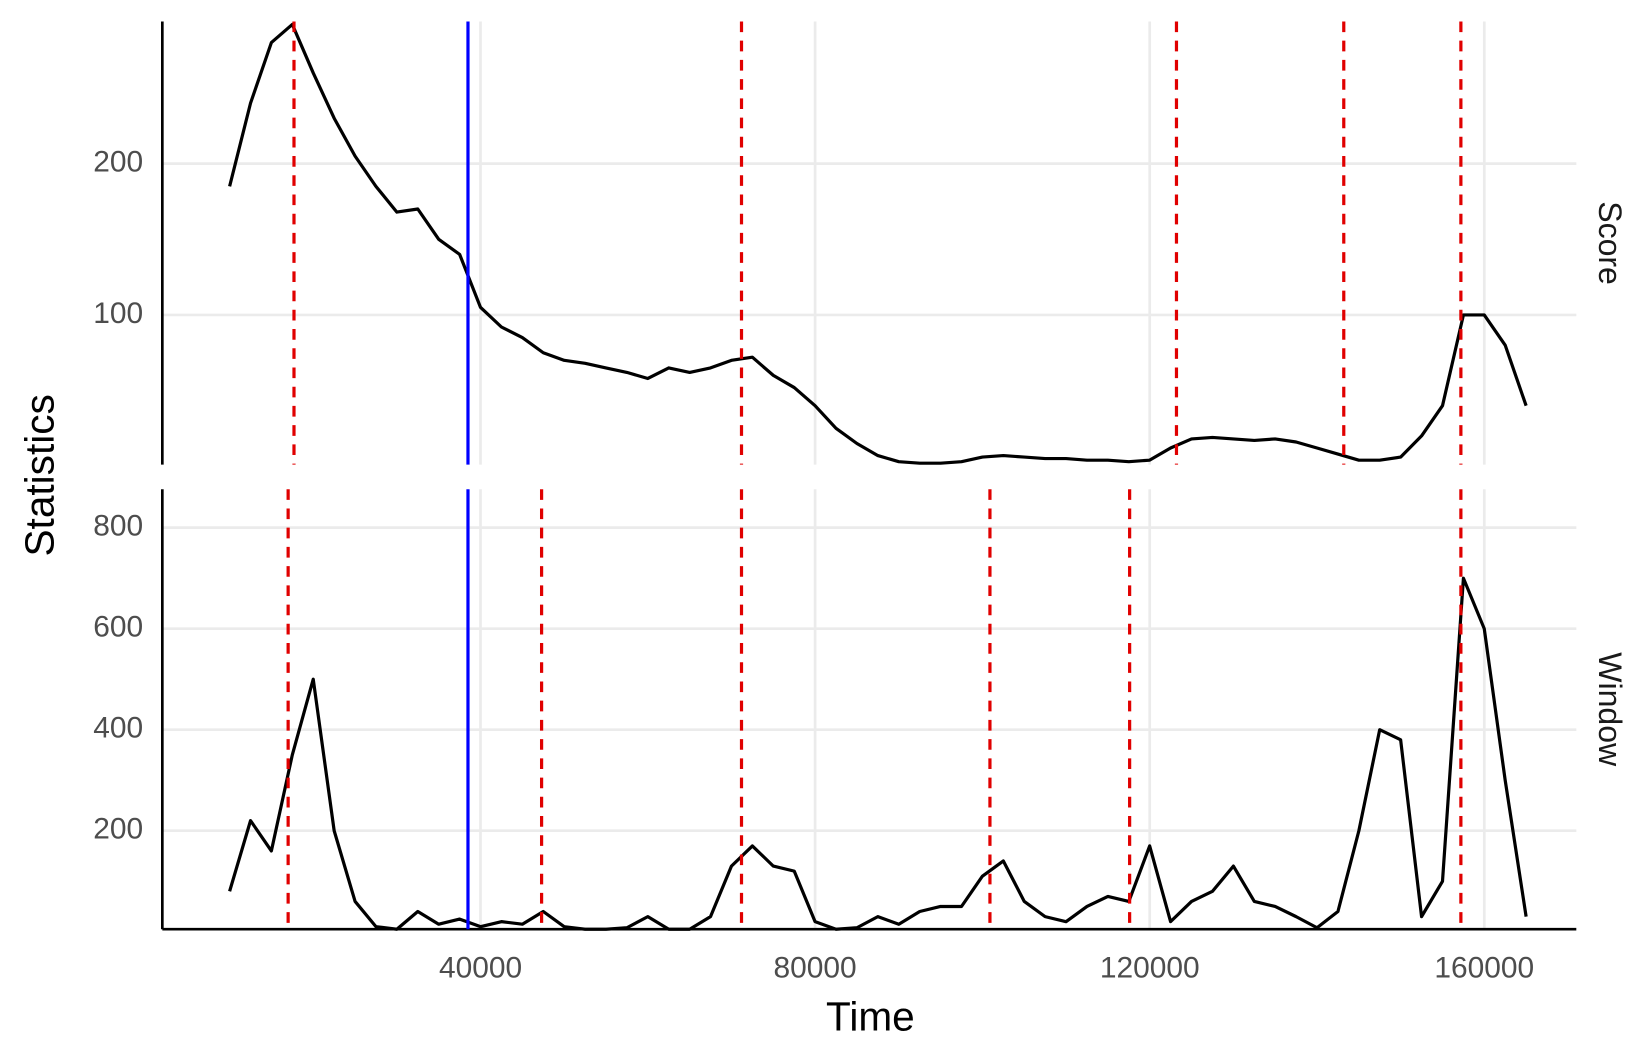 Image resolution: width=1650 pixels, height=1050 pixels. What do you see at coordinates (1150, 968) in the screenshot?
I see `x-tick-label: 120000` at bounding box center [1150, 968].